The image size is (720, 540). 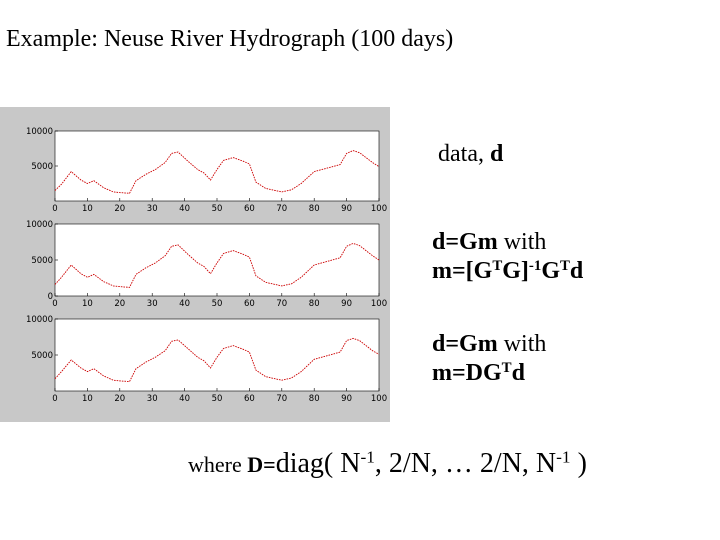 I want to click on eq1-line2: m=[GTG]-1GTd, so click(x=507, y=271).